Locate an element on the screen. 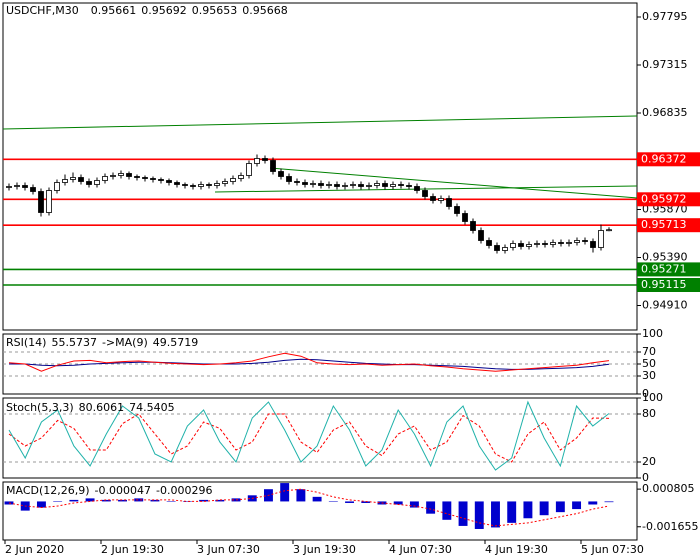  ohlc-value: 0.95668 is located at coordinates (265, 10).